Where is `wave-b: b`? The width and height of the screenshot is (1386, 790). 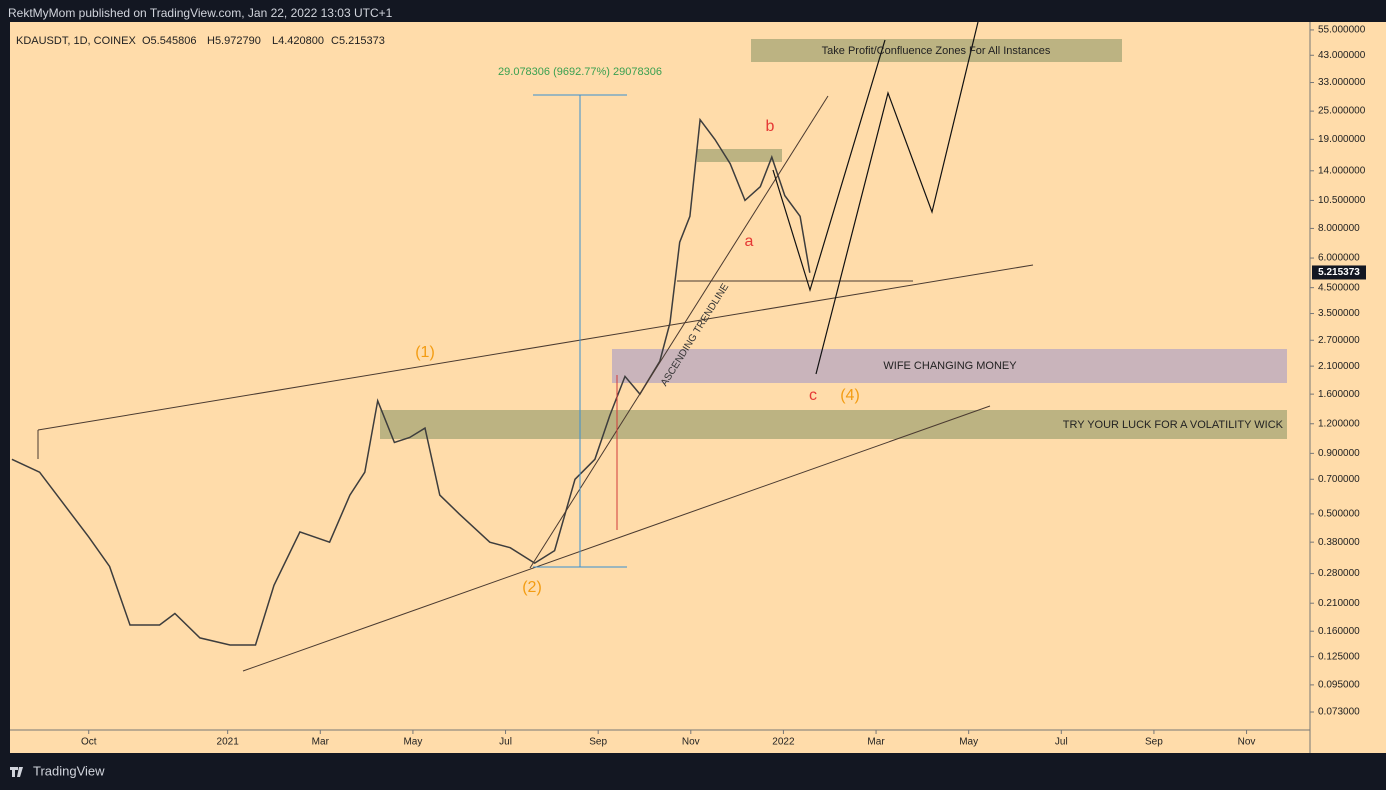 wave-b: b is located at coordinates (770, 126).